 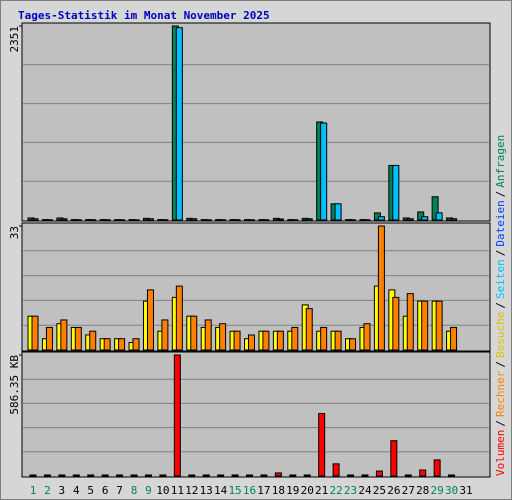 I want to click on x-tick-label: 31, so click(x=465, y=490).